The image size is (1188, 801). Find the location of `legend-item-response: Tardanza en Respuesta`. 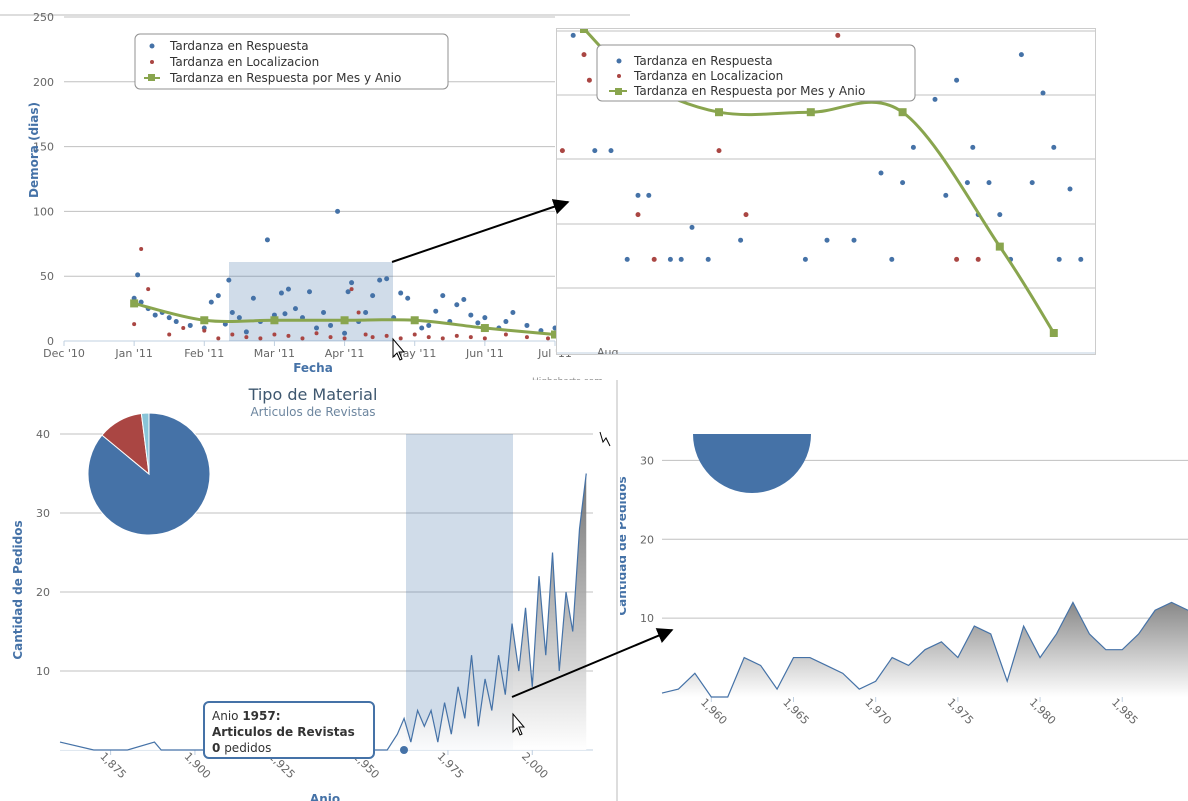

legend-item-response: Tardanza en Respuesta is located at coordinates (239, 46).